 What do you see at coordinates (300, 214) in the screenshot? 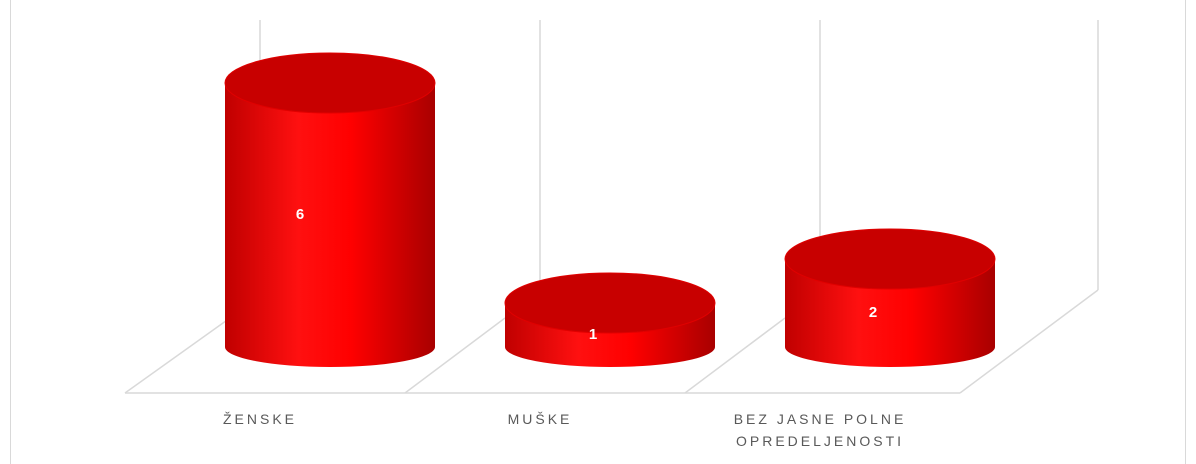
I see `value-label: 6` at bounding box center [300, 214].